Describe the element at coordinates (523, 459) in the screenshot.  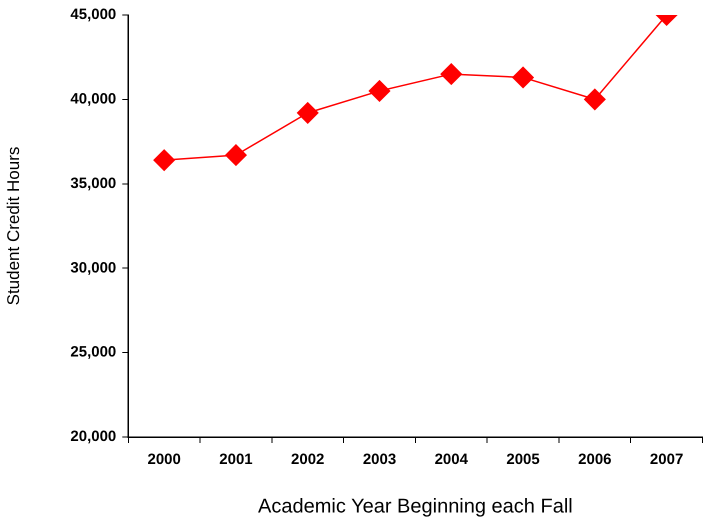
I see `x-tick-label: 2005` at that location.